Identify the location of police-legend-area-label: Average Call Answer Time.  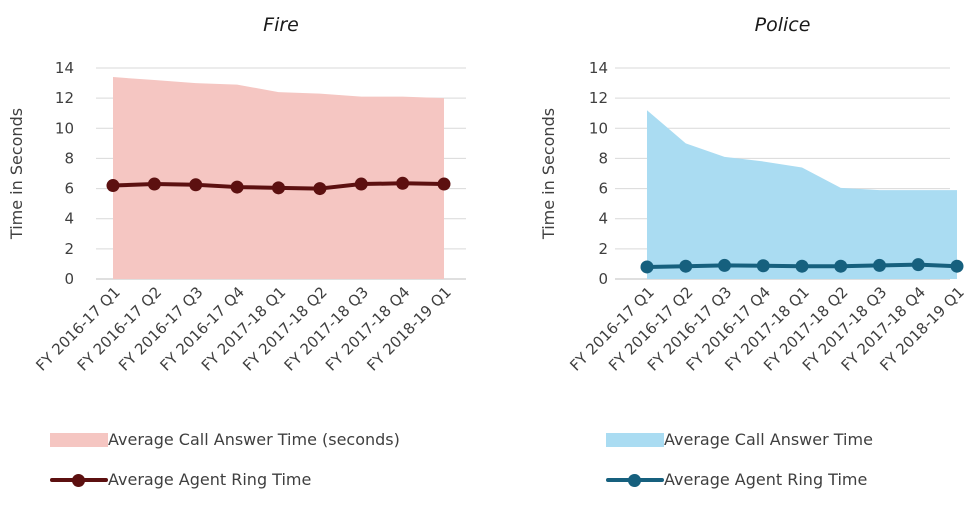
(768, 439).